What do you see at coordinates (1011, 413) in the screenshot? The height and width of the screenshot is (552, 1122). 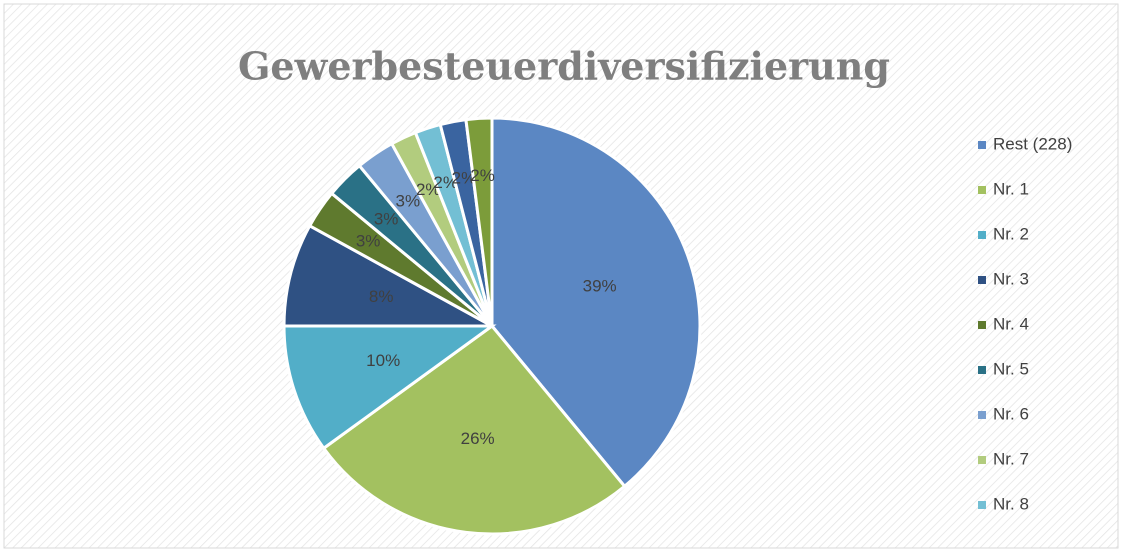 I see `legend-label: Nr. 6` at bounding box center [1011, 413].